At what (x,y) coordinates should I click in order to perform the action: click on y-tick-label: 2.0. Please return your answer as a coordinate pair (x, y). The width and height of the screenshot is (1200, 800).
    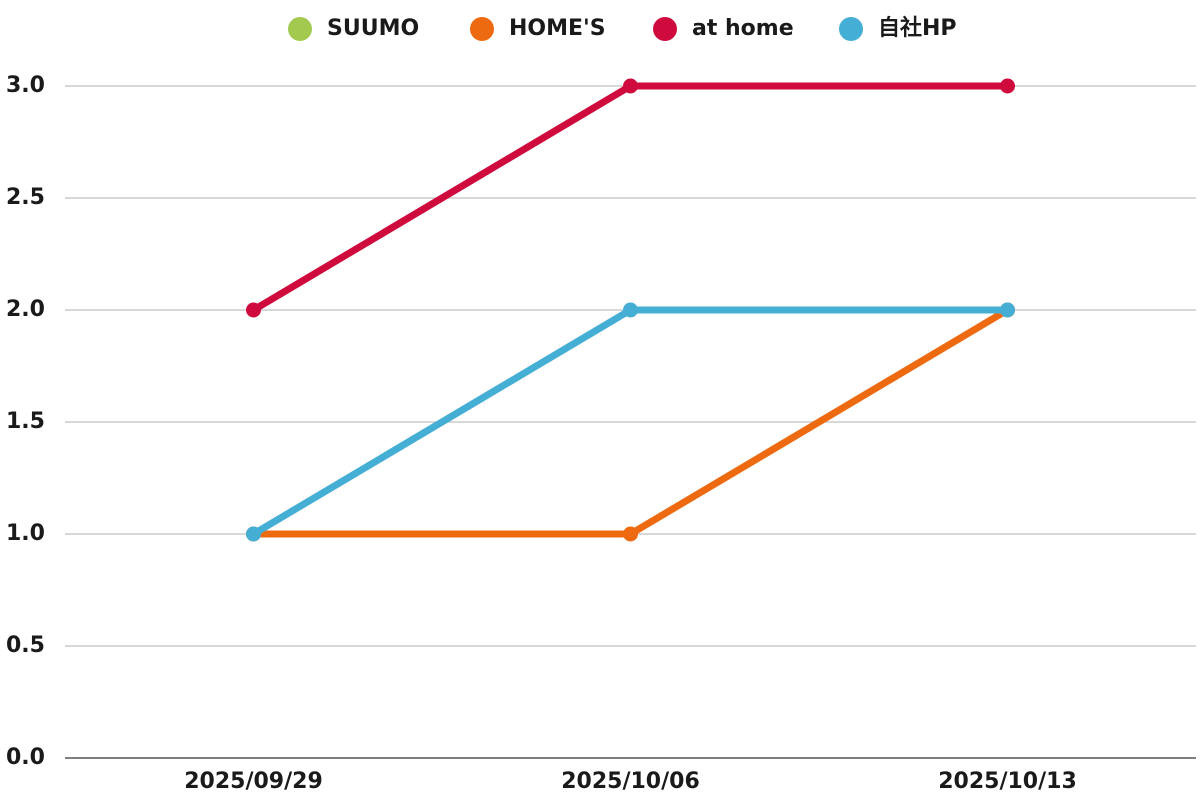
    Looking at the image, I should click on (25, 309).